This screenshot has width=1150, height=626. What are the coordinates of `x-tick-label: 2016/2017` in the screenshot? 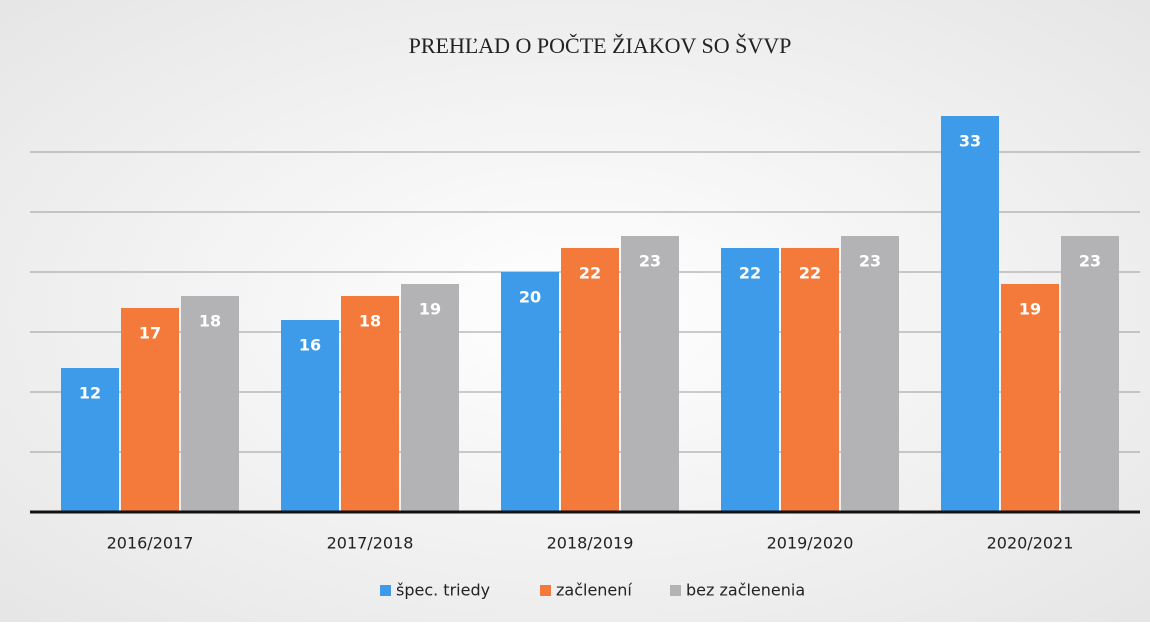 It's located at (150, 543).